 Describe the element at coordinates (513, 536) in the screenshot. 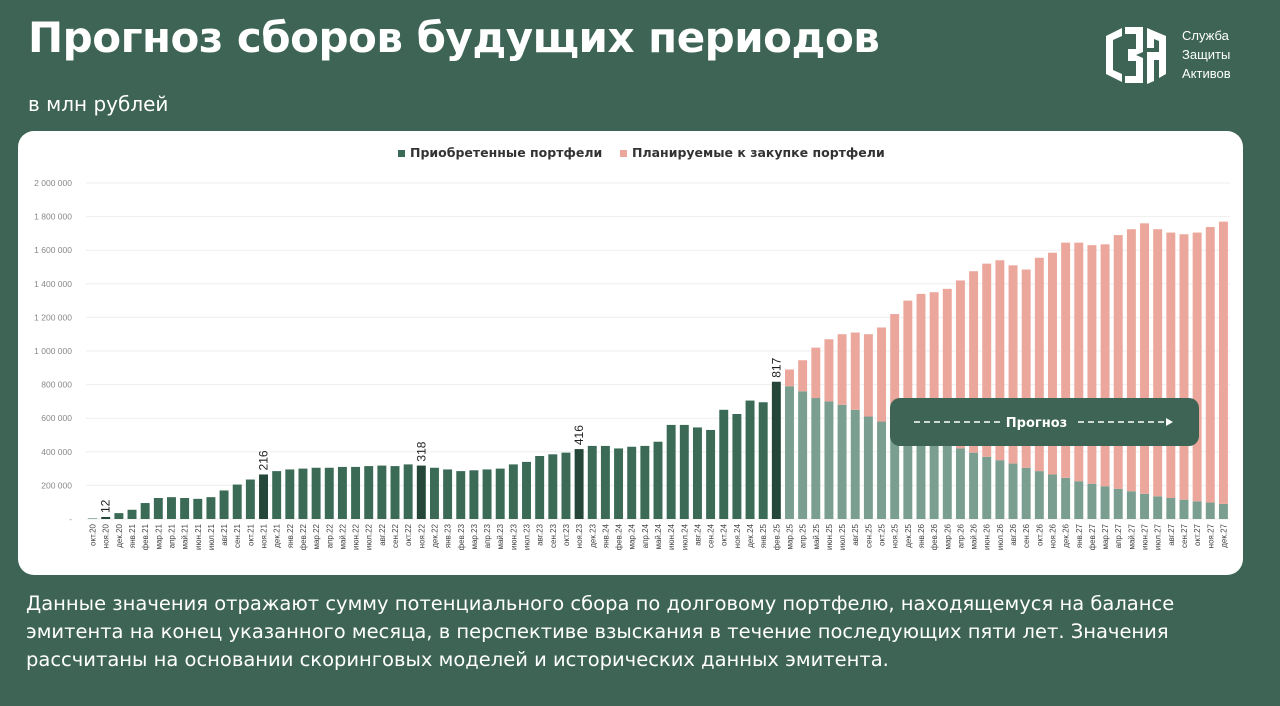

I see `x-tick-label: июн.23` at that location.